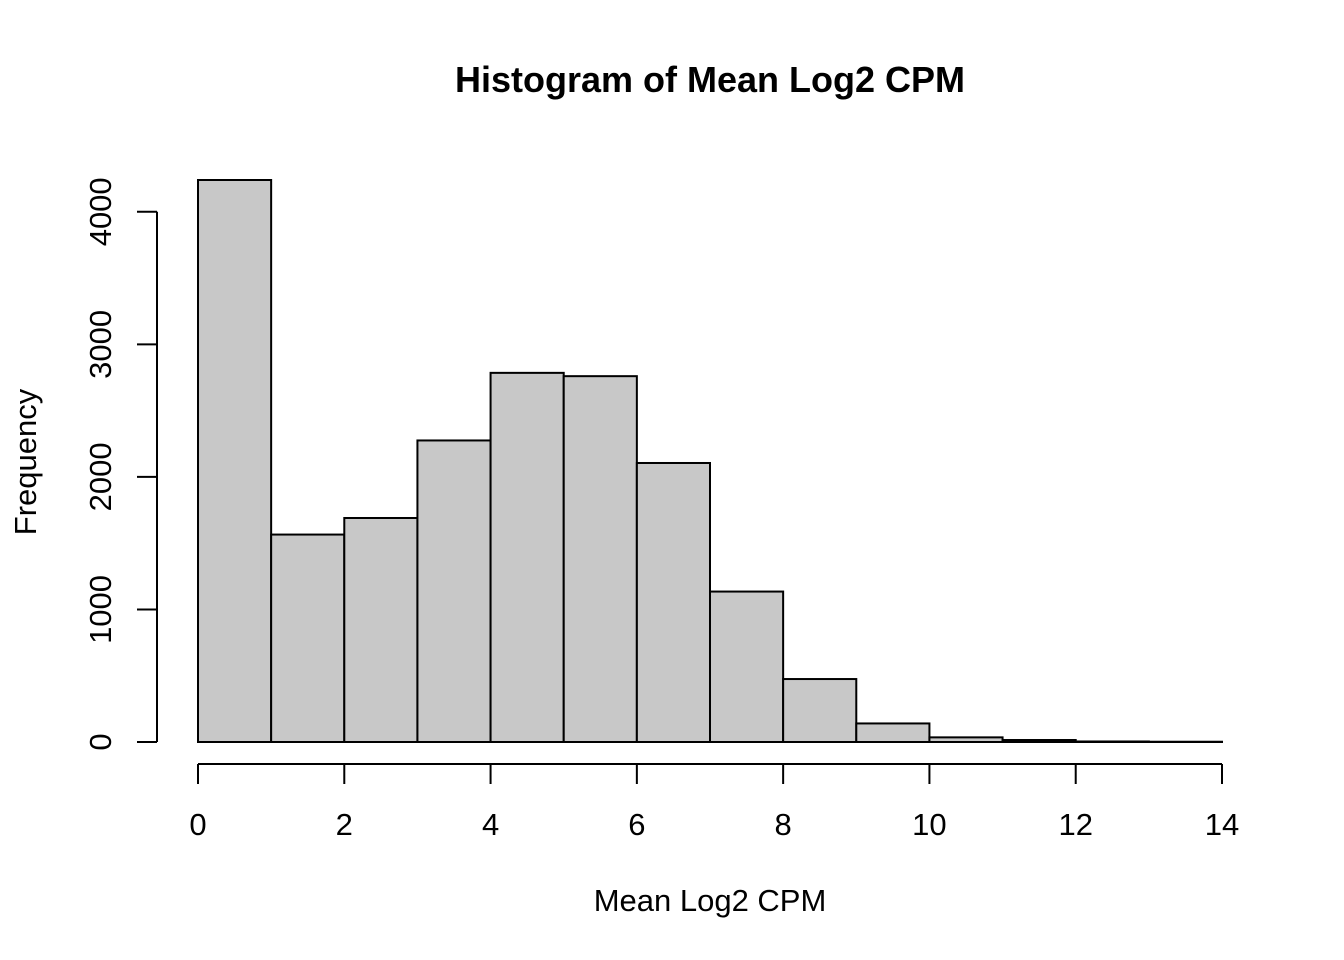 The image size is (1344, 960). I want to click on x-tick-label: 12, so click(1075, 824).